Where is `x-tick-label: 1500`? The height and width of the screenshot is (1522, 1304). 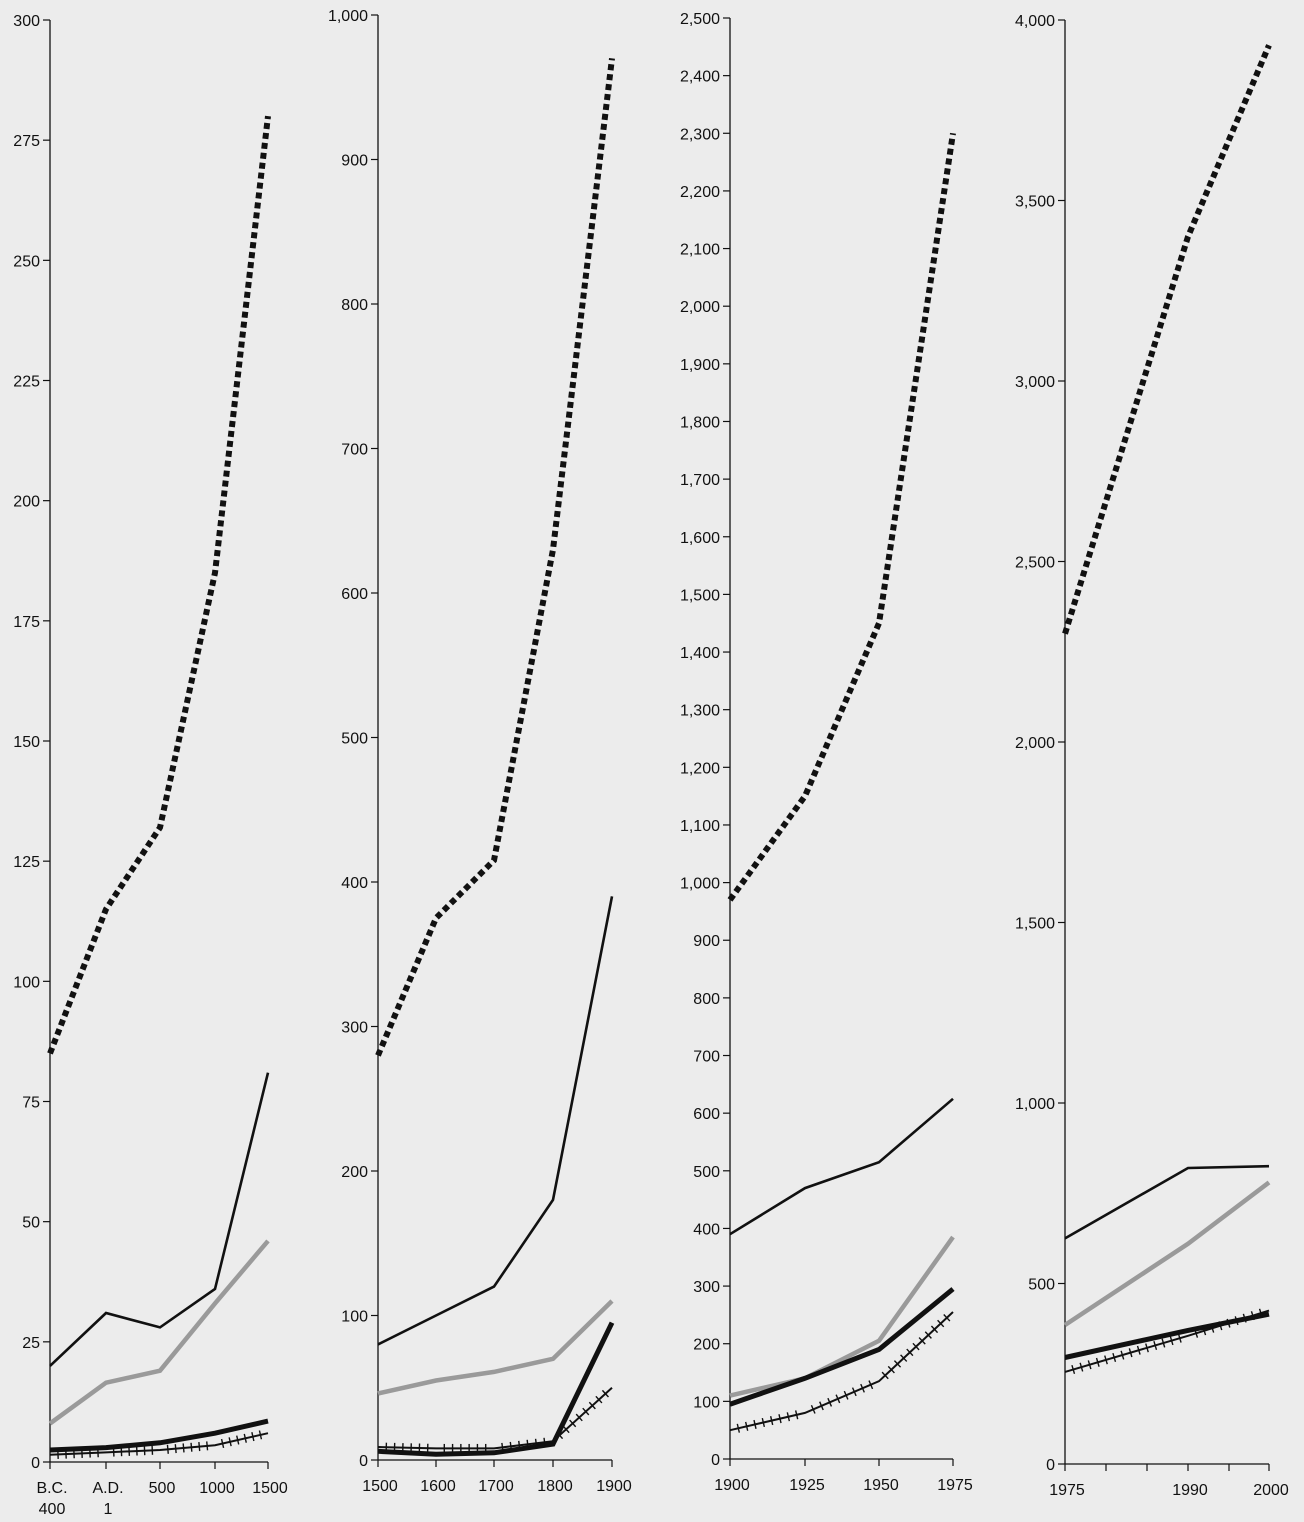 x-tick-label: 1500 is located at coordinates (270, 1488).